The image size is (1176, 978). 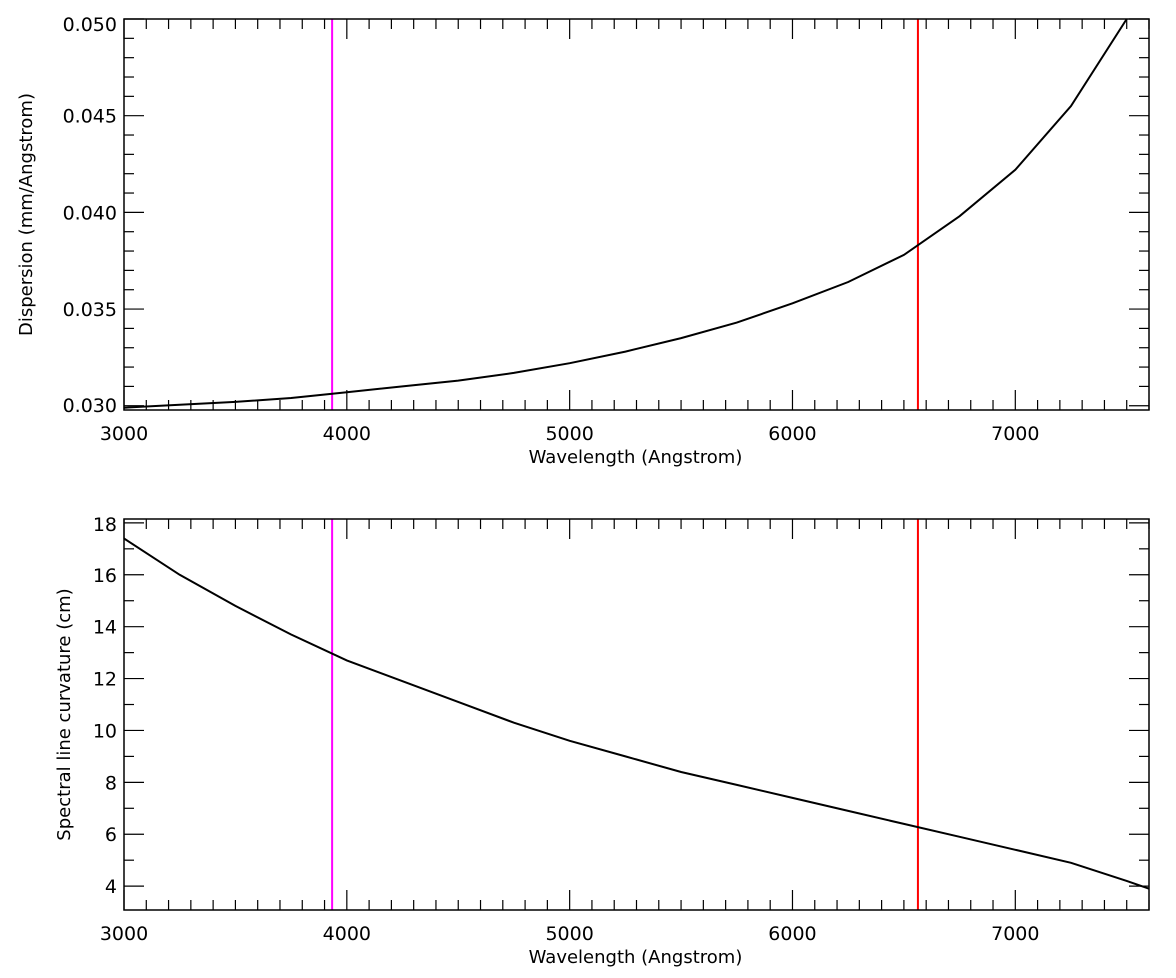 I want to click on y-tick-label: 12, so click(x=105, y=680).